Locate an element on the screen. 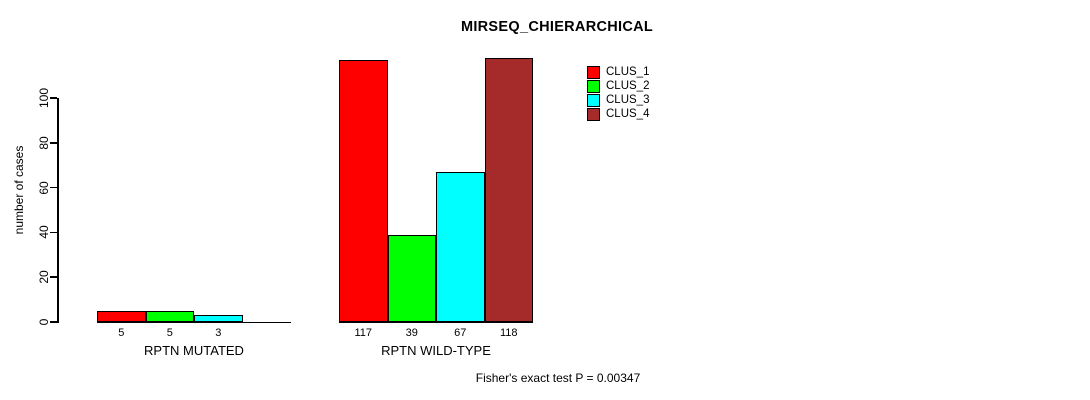  legend-item: CLUS_2 is located at coordinates (618, 86).